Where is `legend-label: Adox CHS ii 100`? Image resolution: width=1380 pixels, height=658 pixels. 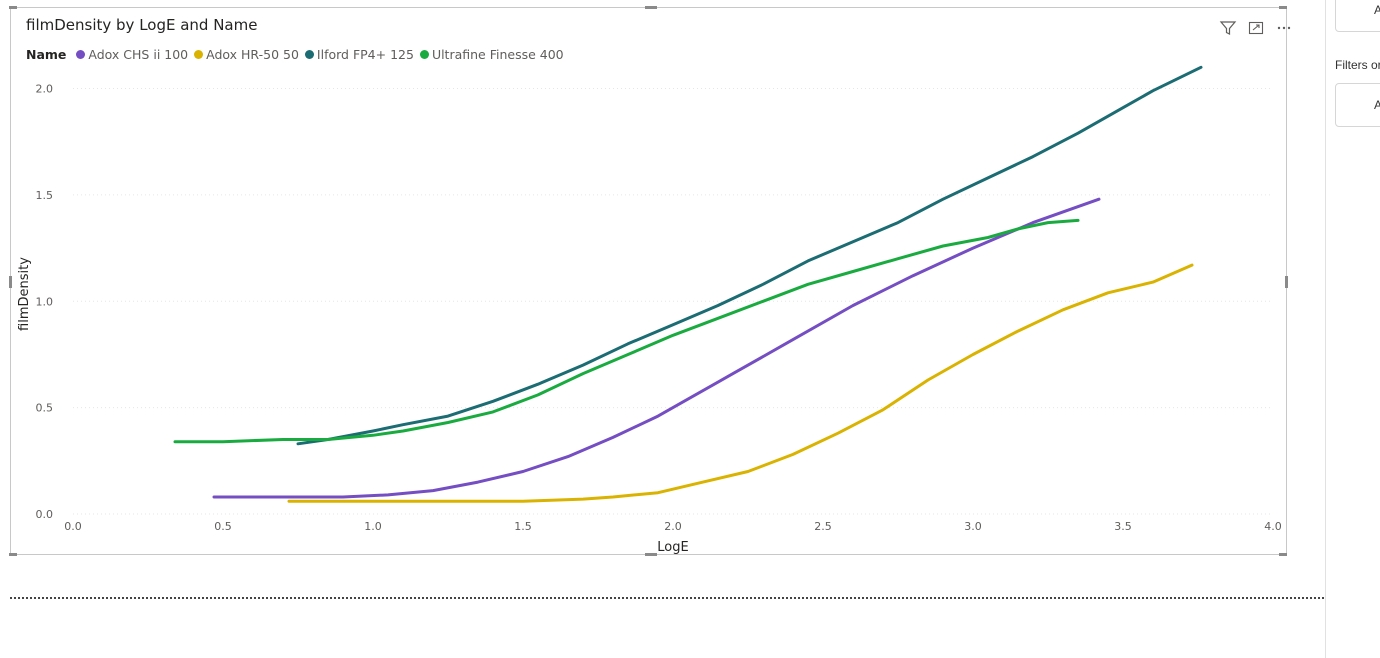 legend-label: Adox CHS ii 100 is located at coordinates (138, 54).